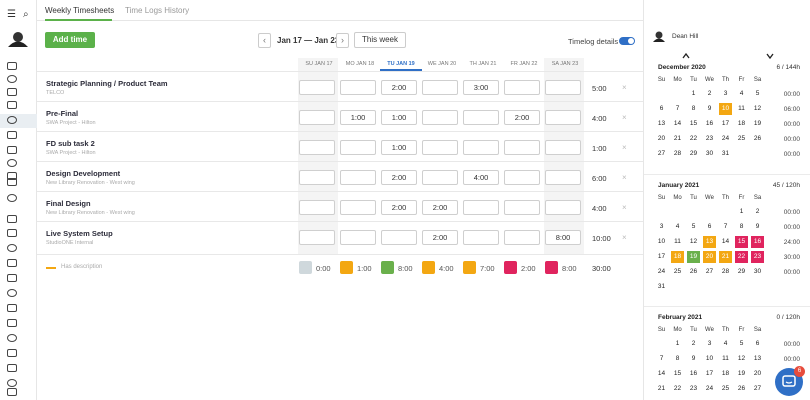 This screenshot has width=810, height=400. I want to click on chevron-down-icon, so click(770, 56).